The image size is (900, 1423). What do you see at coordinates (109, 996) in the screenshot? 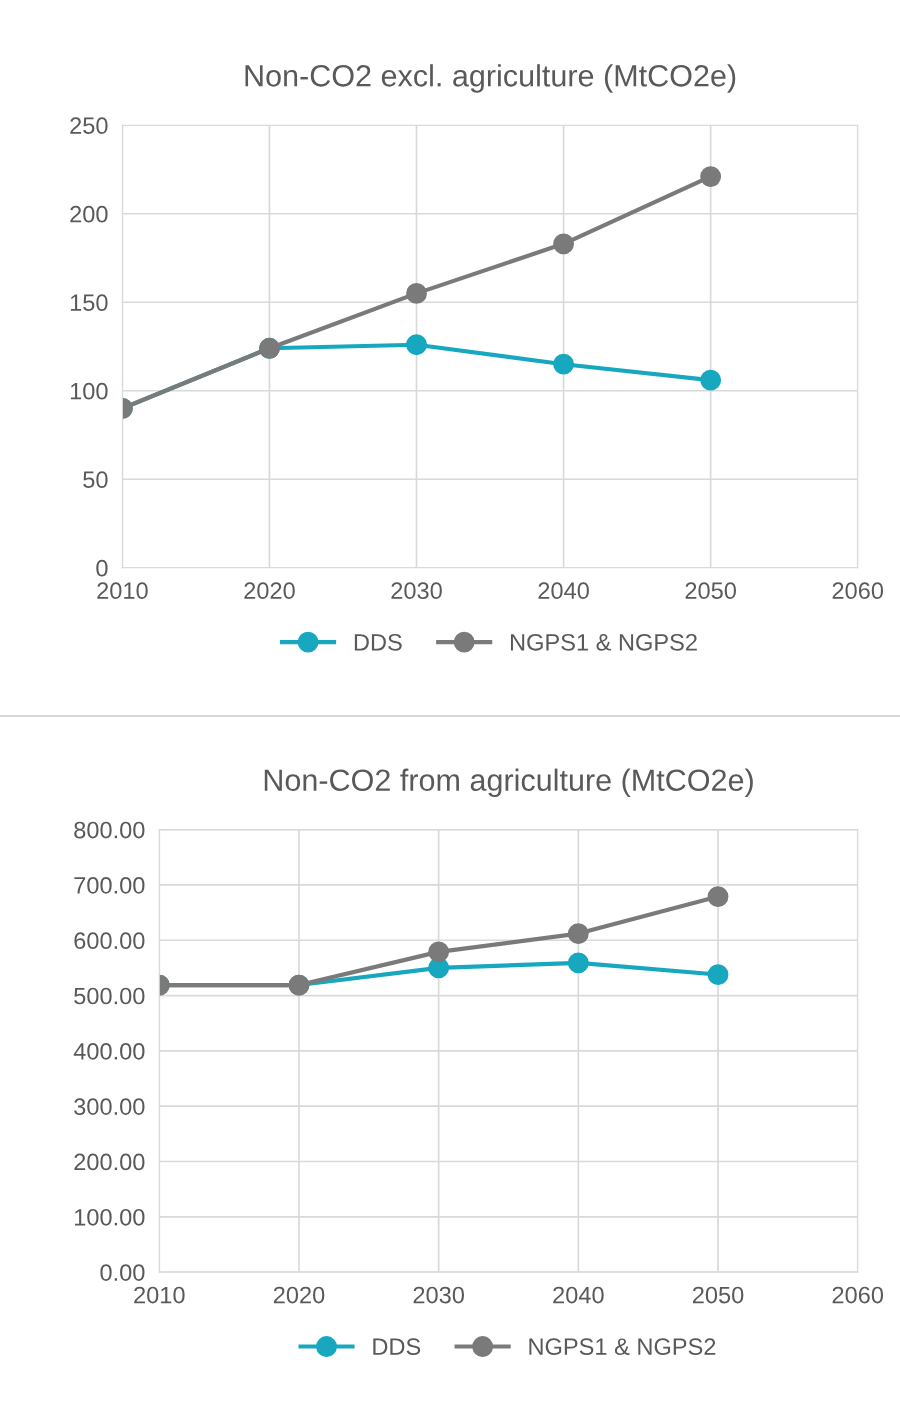
I see `y-tick-label: 500.00` at bounding box center [109, 996].